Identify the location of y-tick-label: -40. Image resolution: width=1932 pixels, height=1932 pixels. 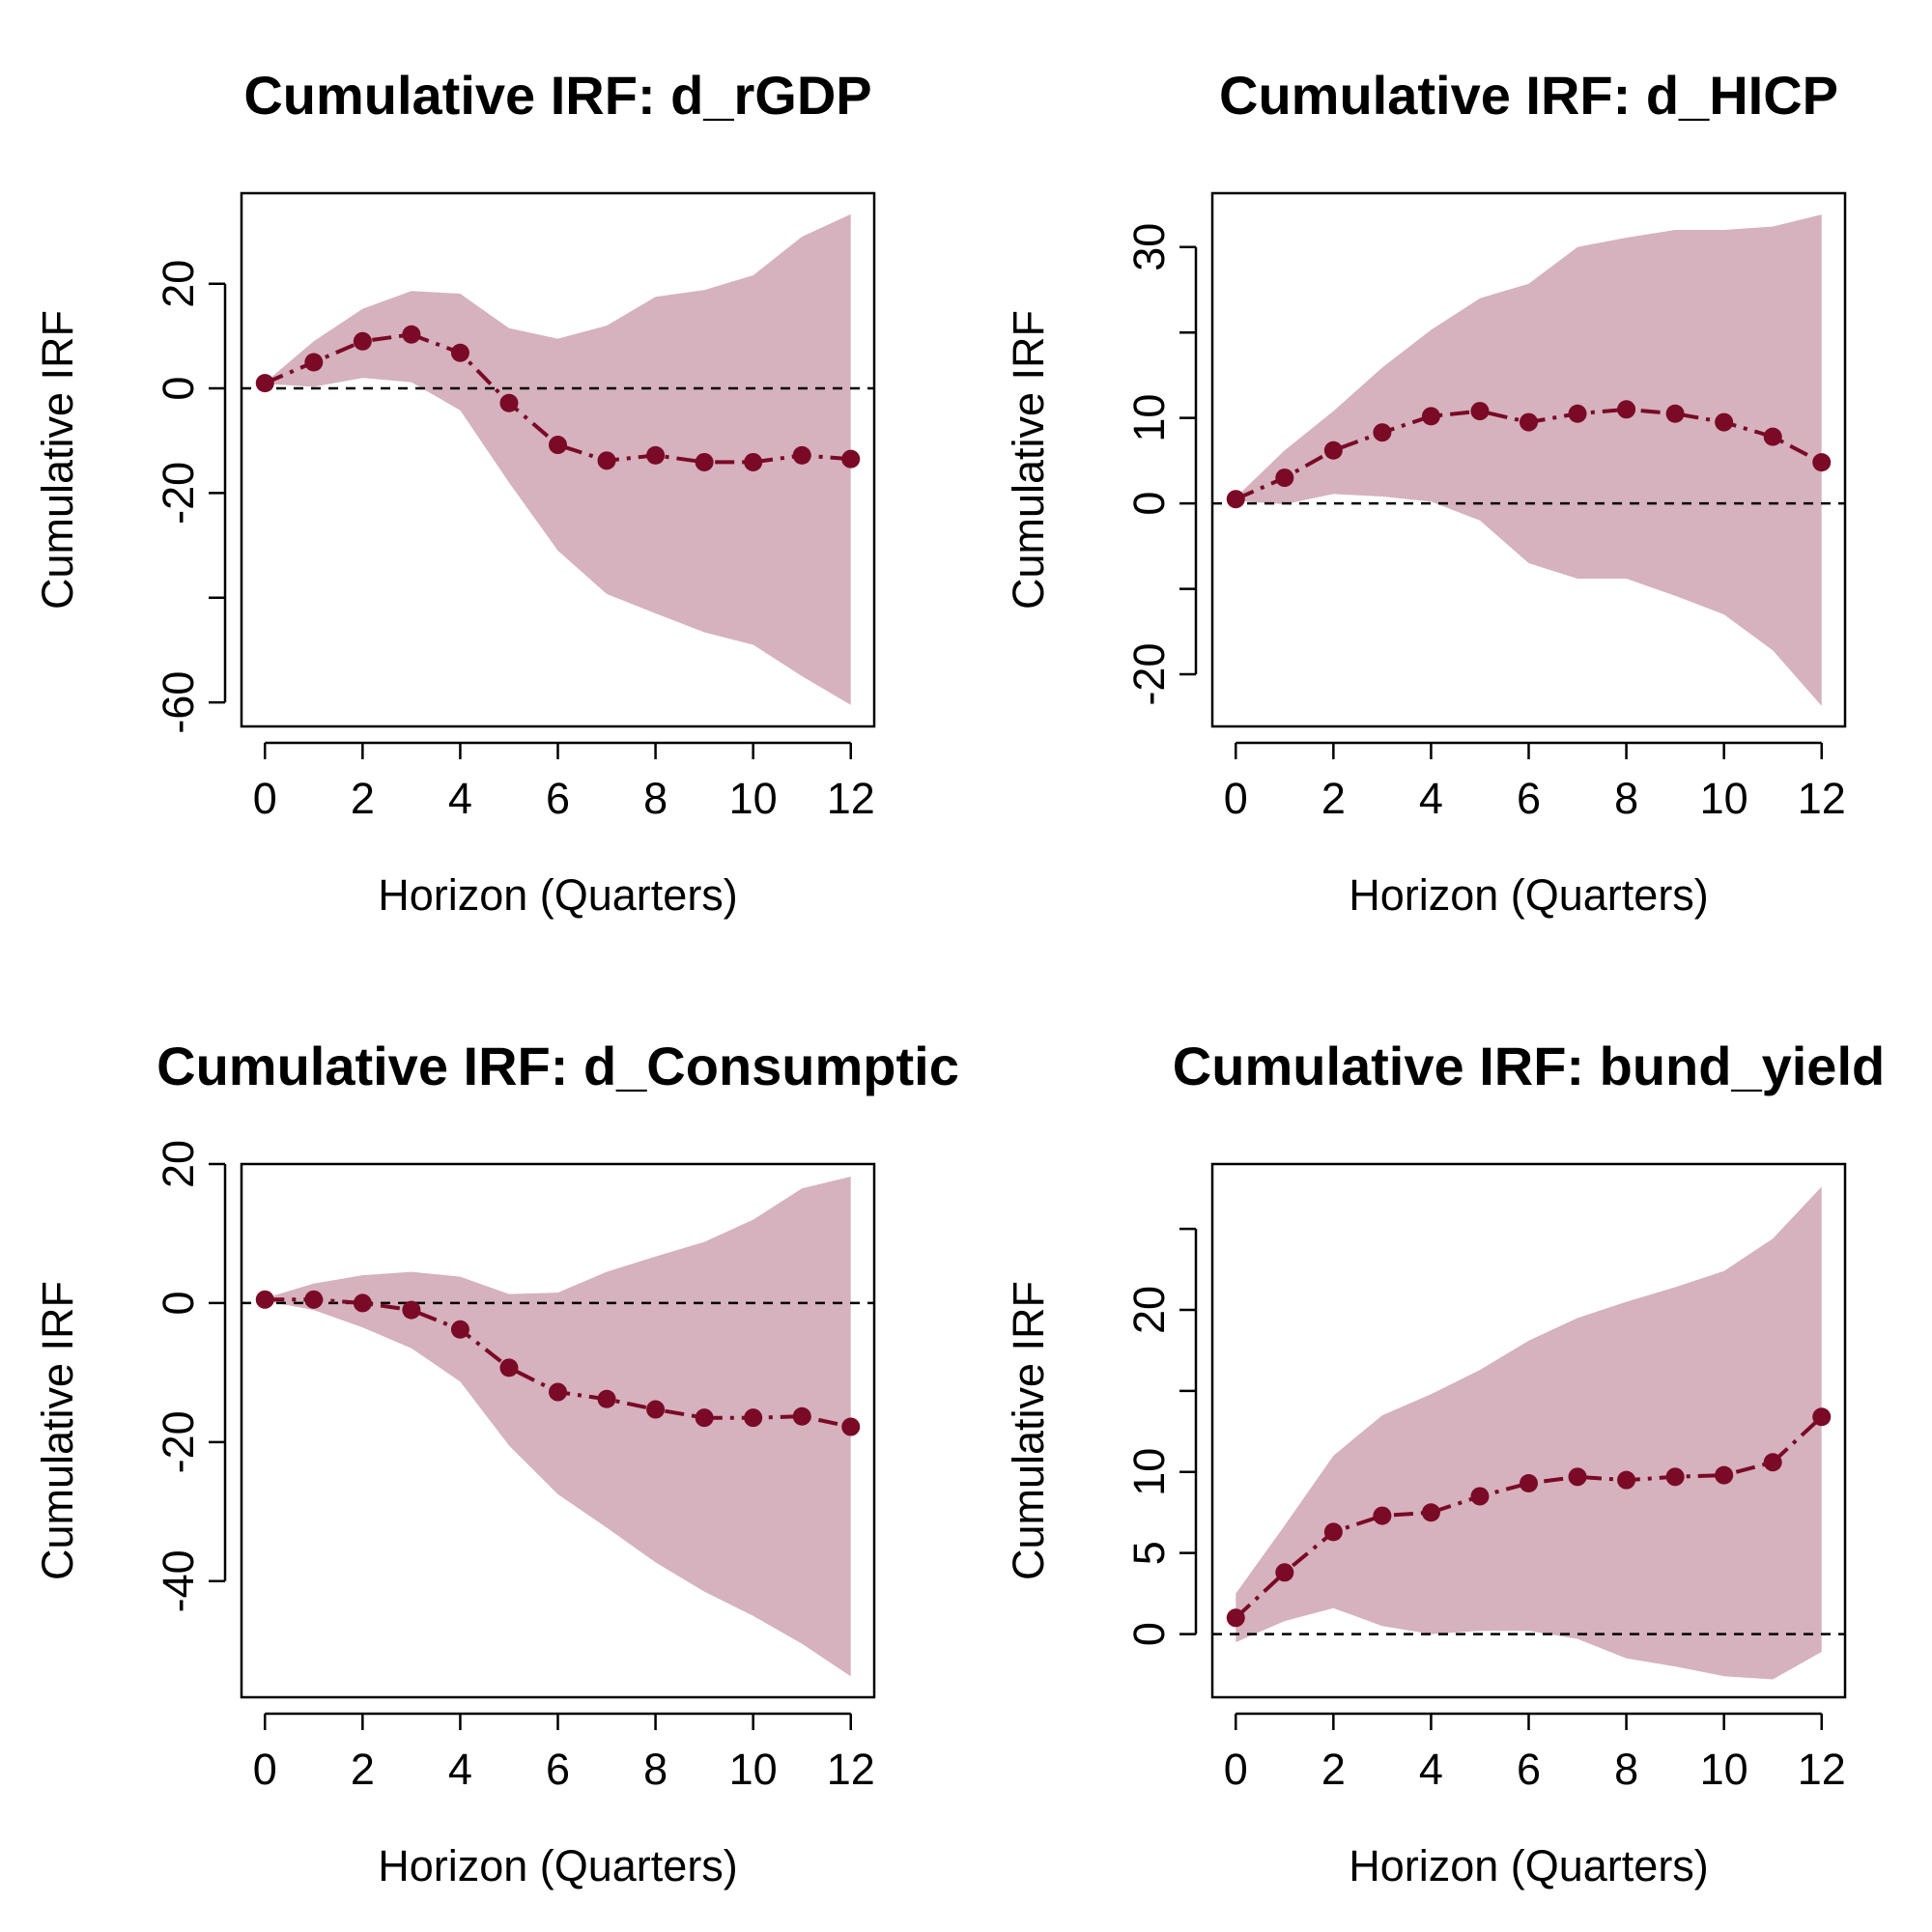
(178, 1580).